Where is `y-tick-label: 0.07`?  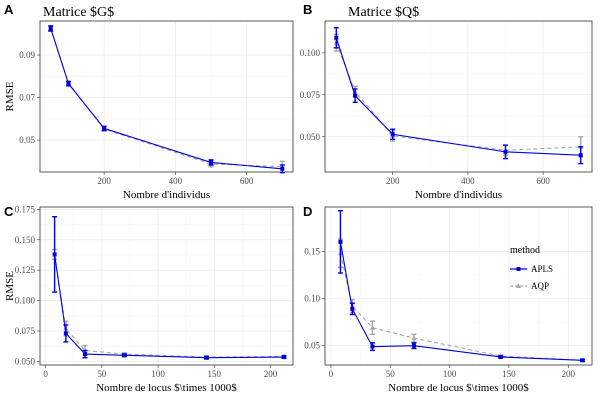 y-tick-label: 0.07 is located at coordinates (27, 98).